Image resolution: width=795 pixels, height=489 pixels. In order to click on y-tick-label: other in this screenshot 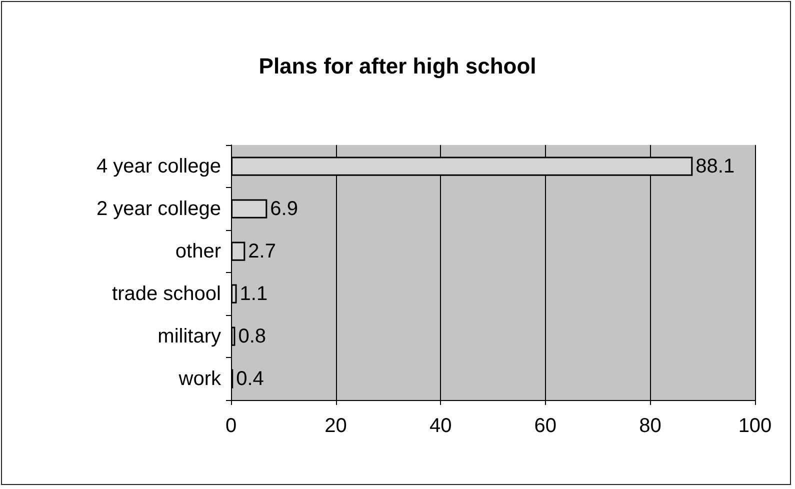, I will do `click(198, 251)`.